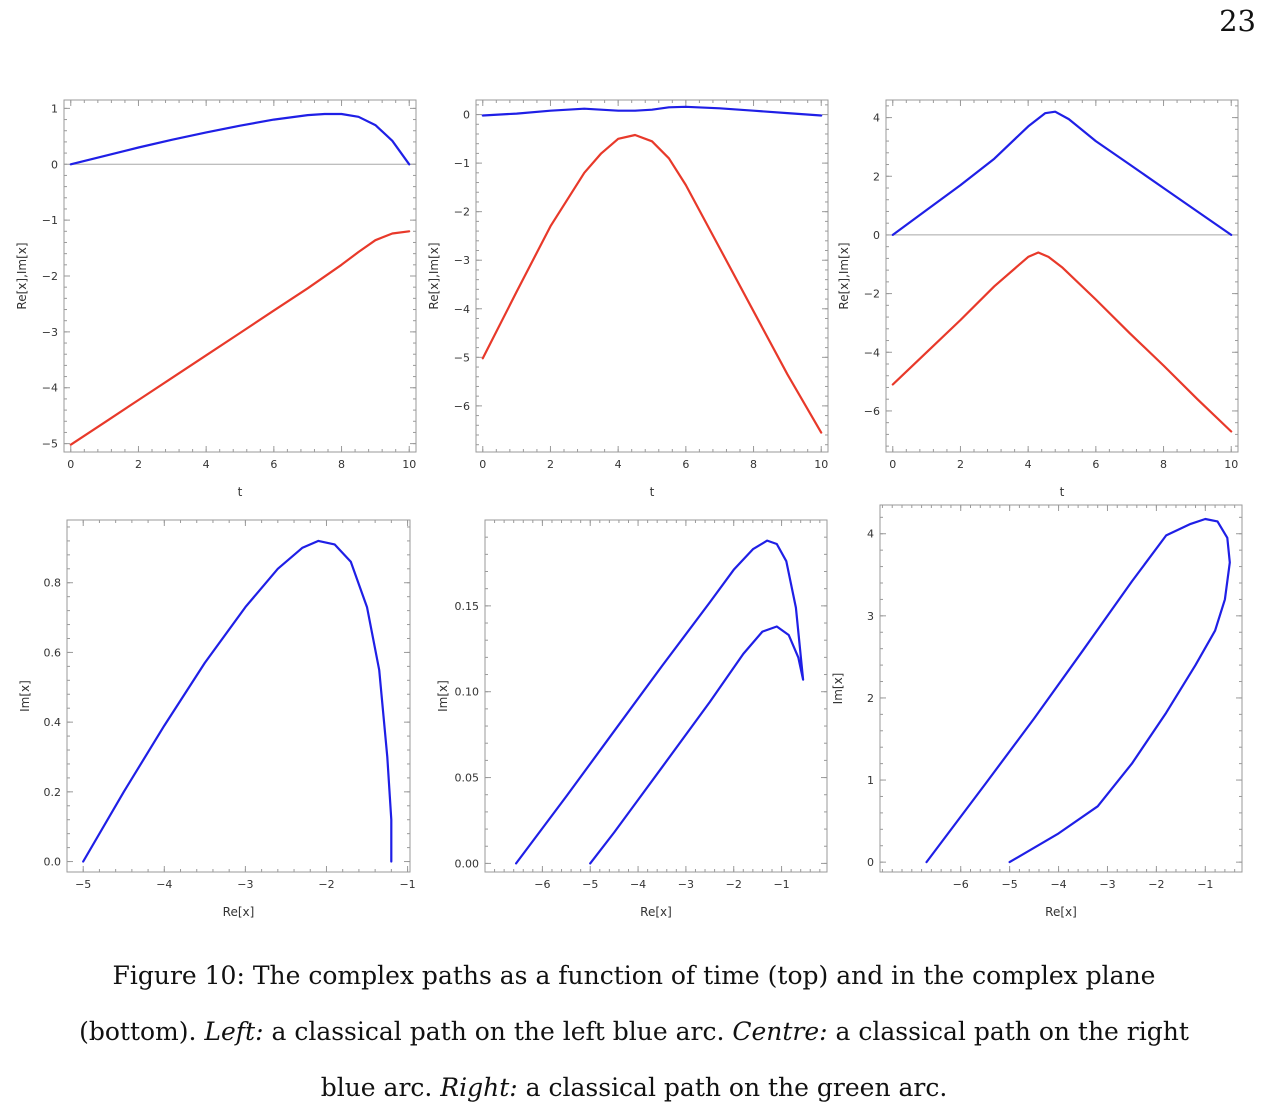 This screenshot has height=1116, width=1268. I want to click on plot-bottom-left: −5 −4 −3 −2 −1 0.8 0.6 0.4 0.2 0.0 Re[x] Im[x], so click(210, 715).